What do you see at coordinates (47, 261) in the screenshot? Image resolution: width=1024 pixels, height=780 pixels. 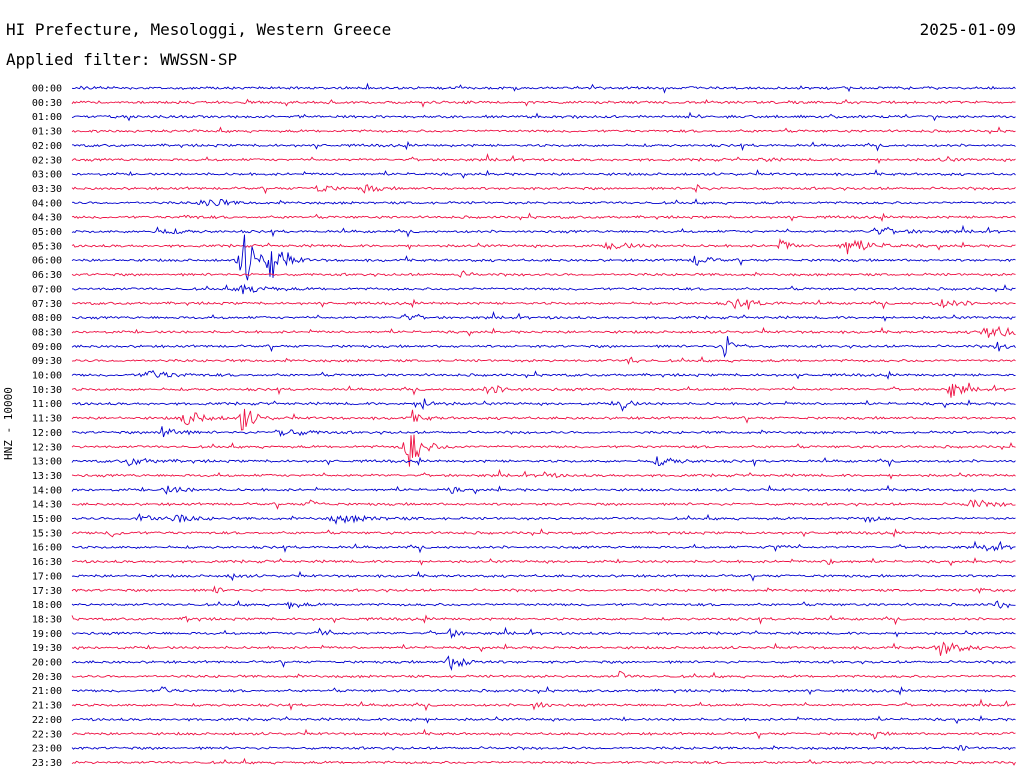 I see `row-time-label: 06:00` at bounding box center [47, 261].